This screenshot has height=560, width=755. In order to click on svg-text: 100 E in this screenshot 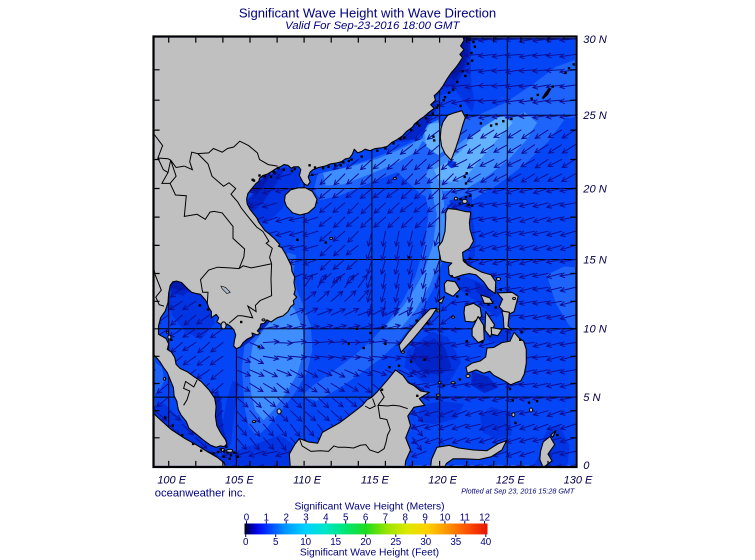, I will do `click(171, 480)`.